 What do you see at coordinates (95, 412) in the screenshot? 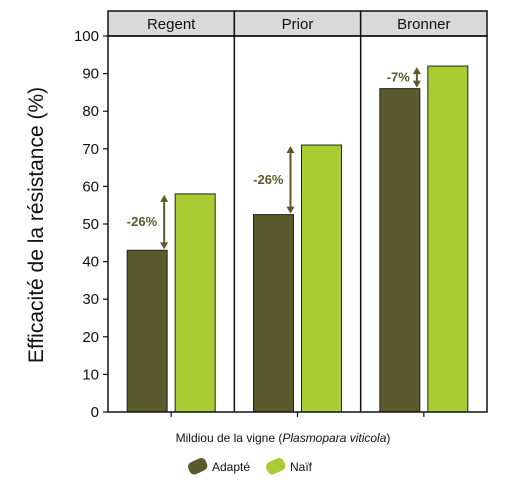
I see `y-tick-label: 0` at bounding box center [95, 412].